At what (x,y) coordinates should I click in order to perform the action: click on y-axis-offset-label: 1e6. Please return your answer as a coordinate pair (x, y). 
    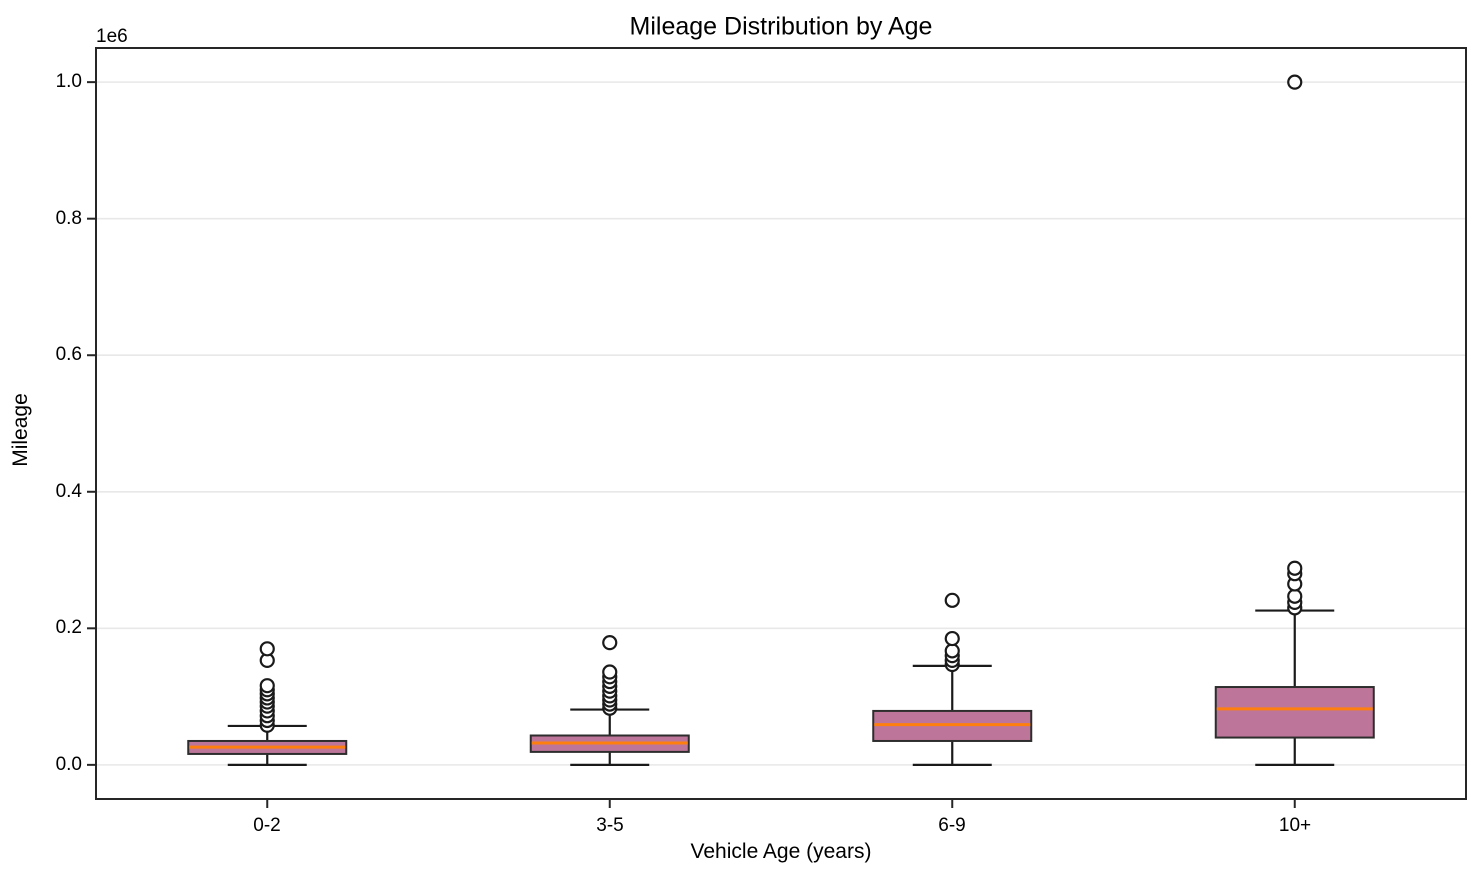
    Looking at the image, I should click on (112, 36).